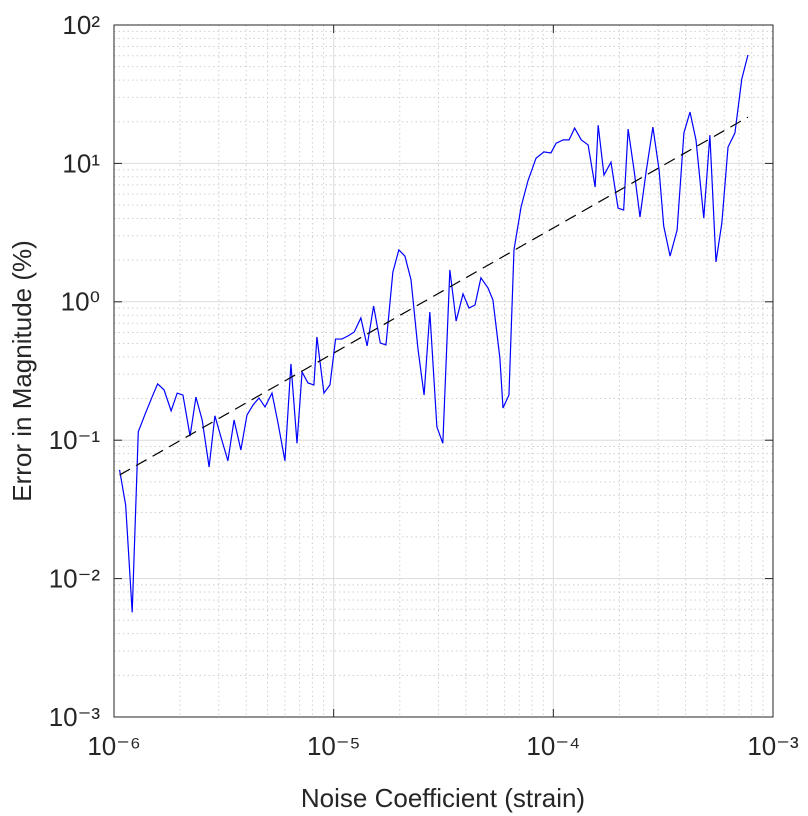 Image resolution: width=808 pixels, height=816 pixels. Describe the element at coordinates (443, 798) in the screenshot. I see `x-axis-label: Noise Coefficient (strain)` at that location.